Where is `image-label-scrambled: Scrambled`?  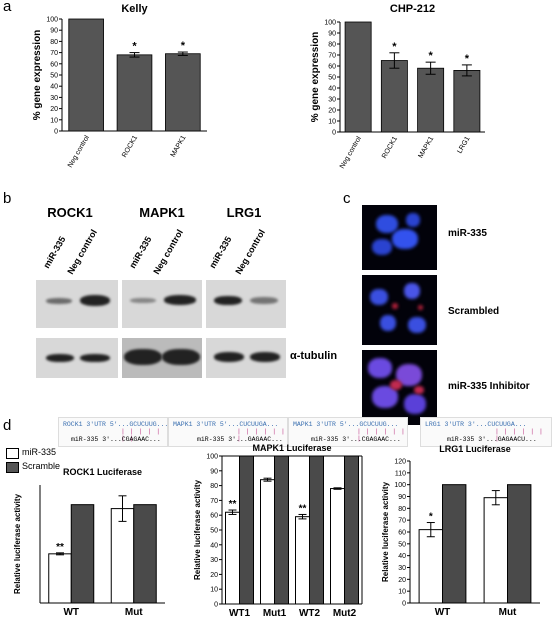
image-label-scrambled: Scrambled is located at coordinates (474, 311).